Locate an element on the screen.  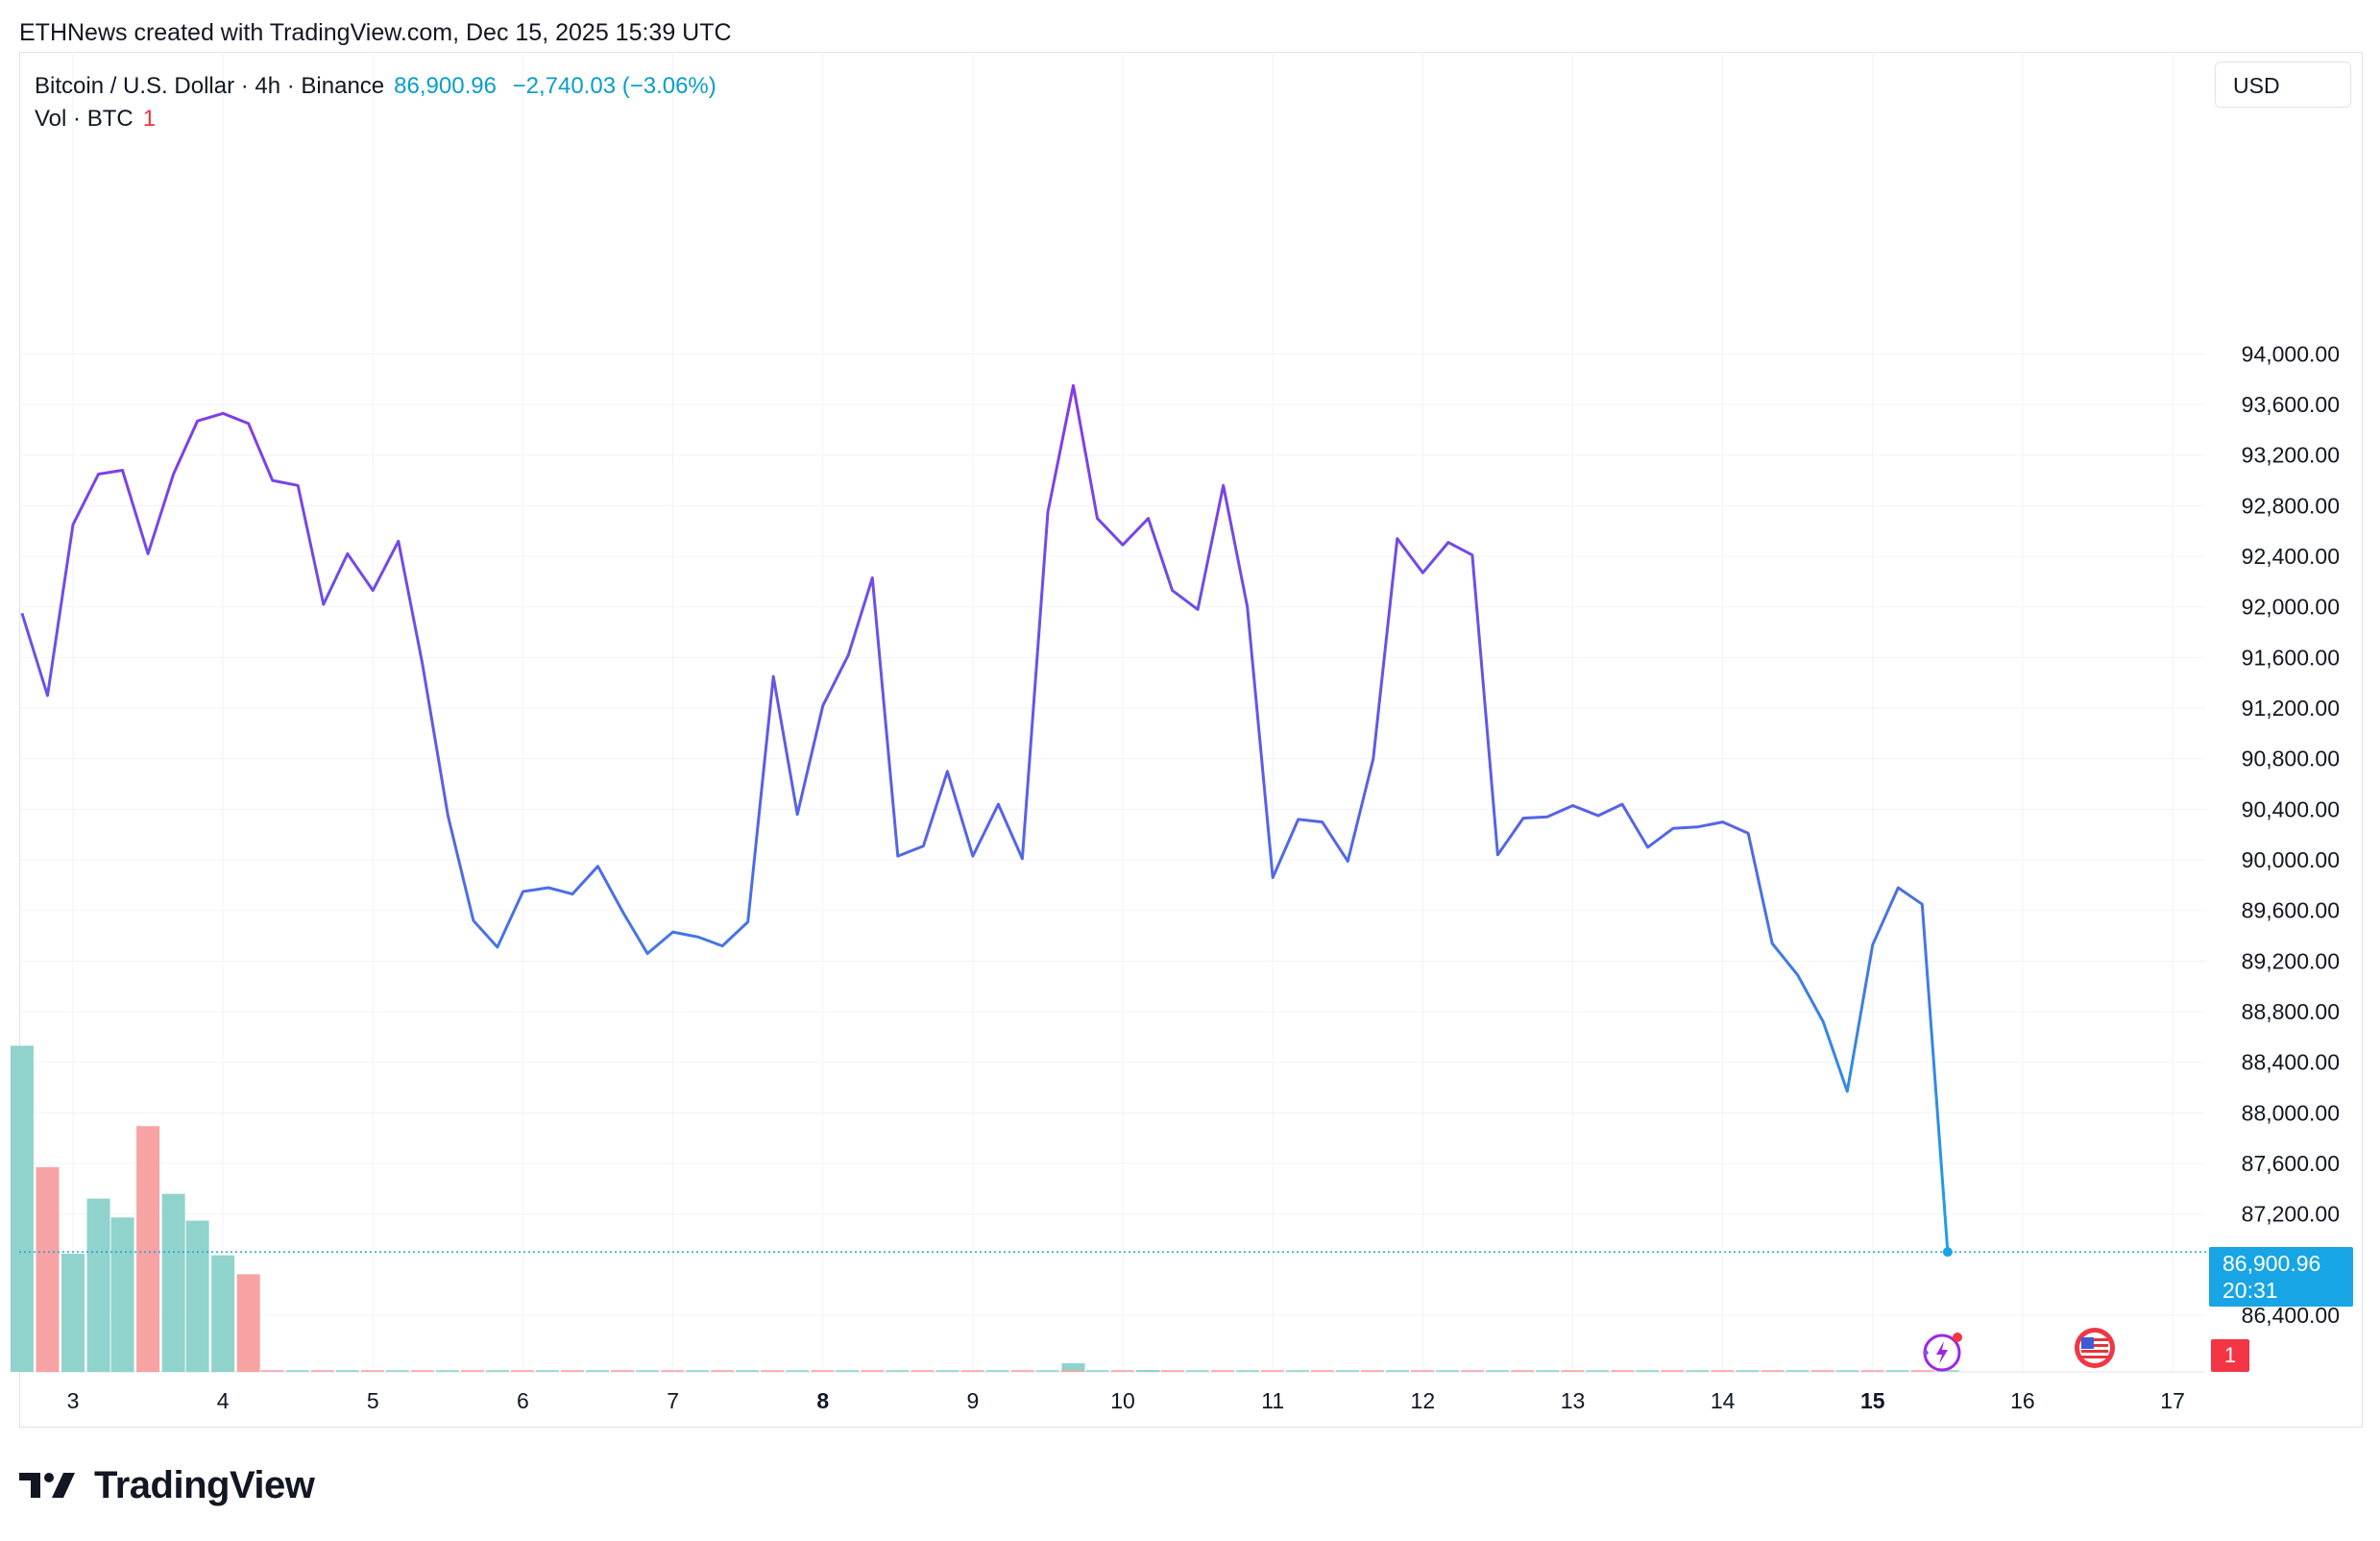
x-tick-label: 12 is located at coordinates (1424, 1401).